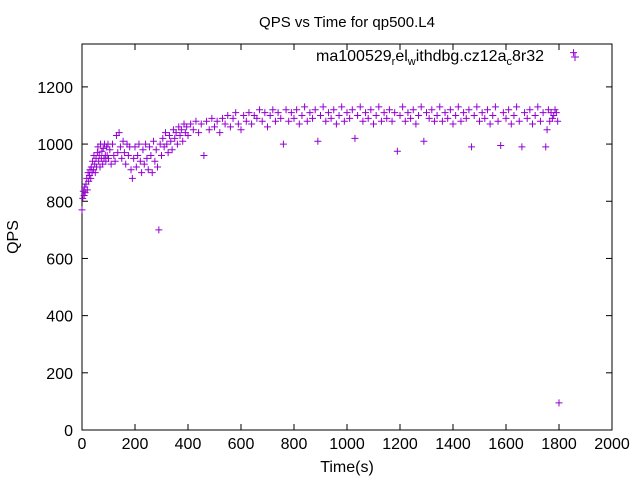 The height and width of the screenshot is (480, 640). What do you see at coordinates (528, 56) in the screenshot?
I see `legend-tail: 8r32` at bounding box center [528, 56].